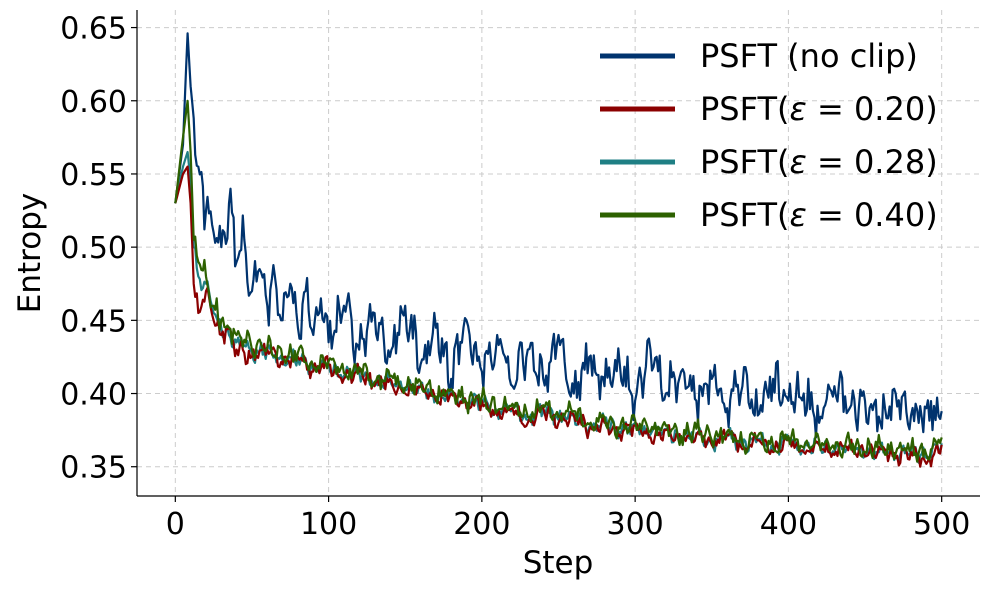 This screenshot has height=590, width=989. Describe the element at coordinates (635, 524) in the screenshot. I see `x-tick-label: 300` at that location.